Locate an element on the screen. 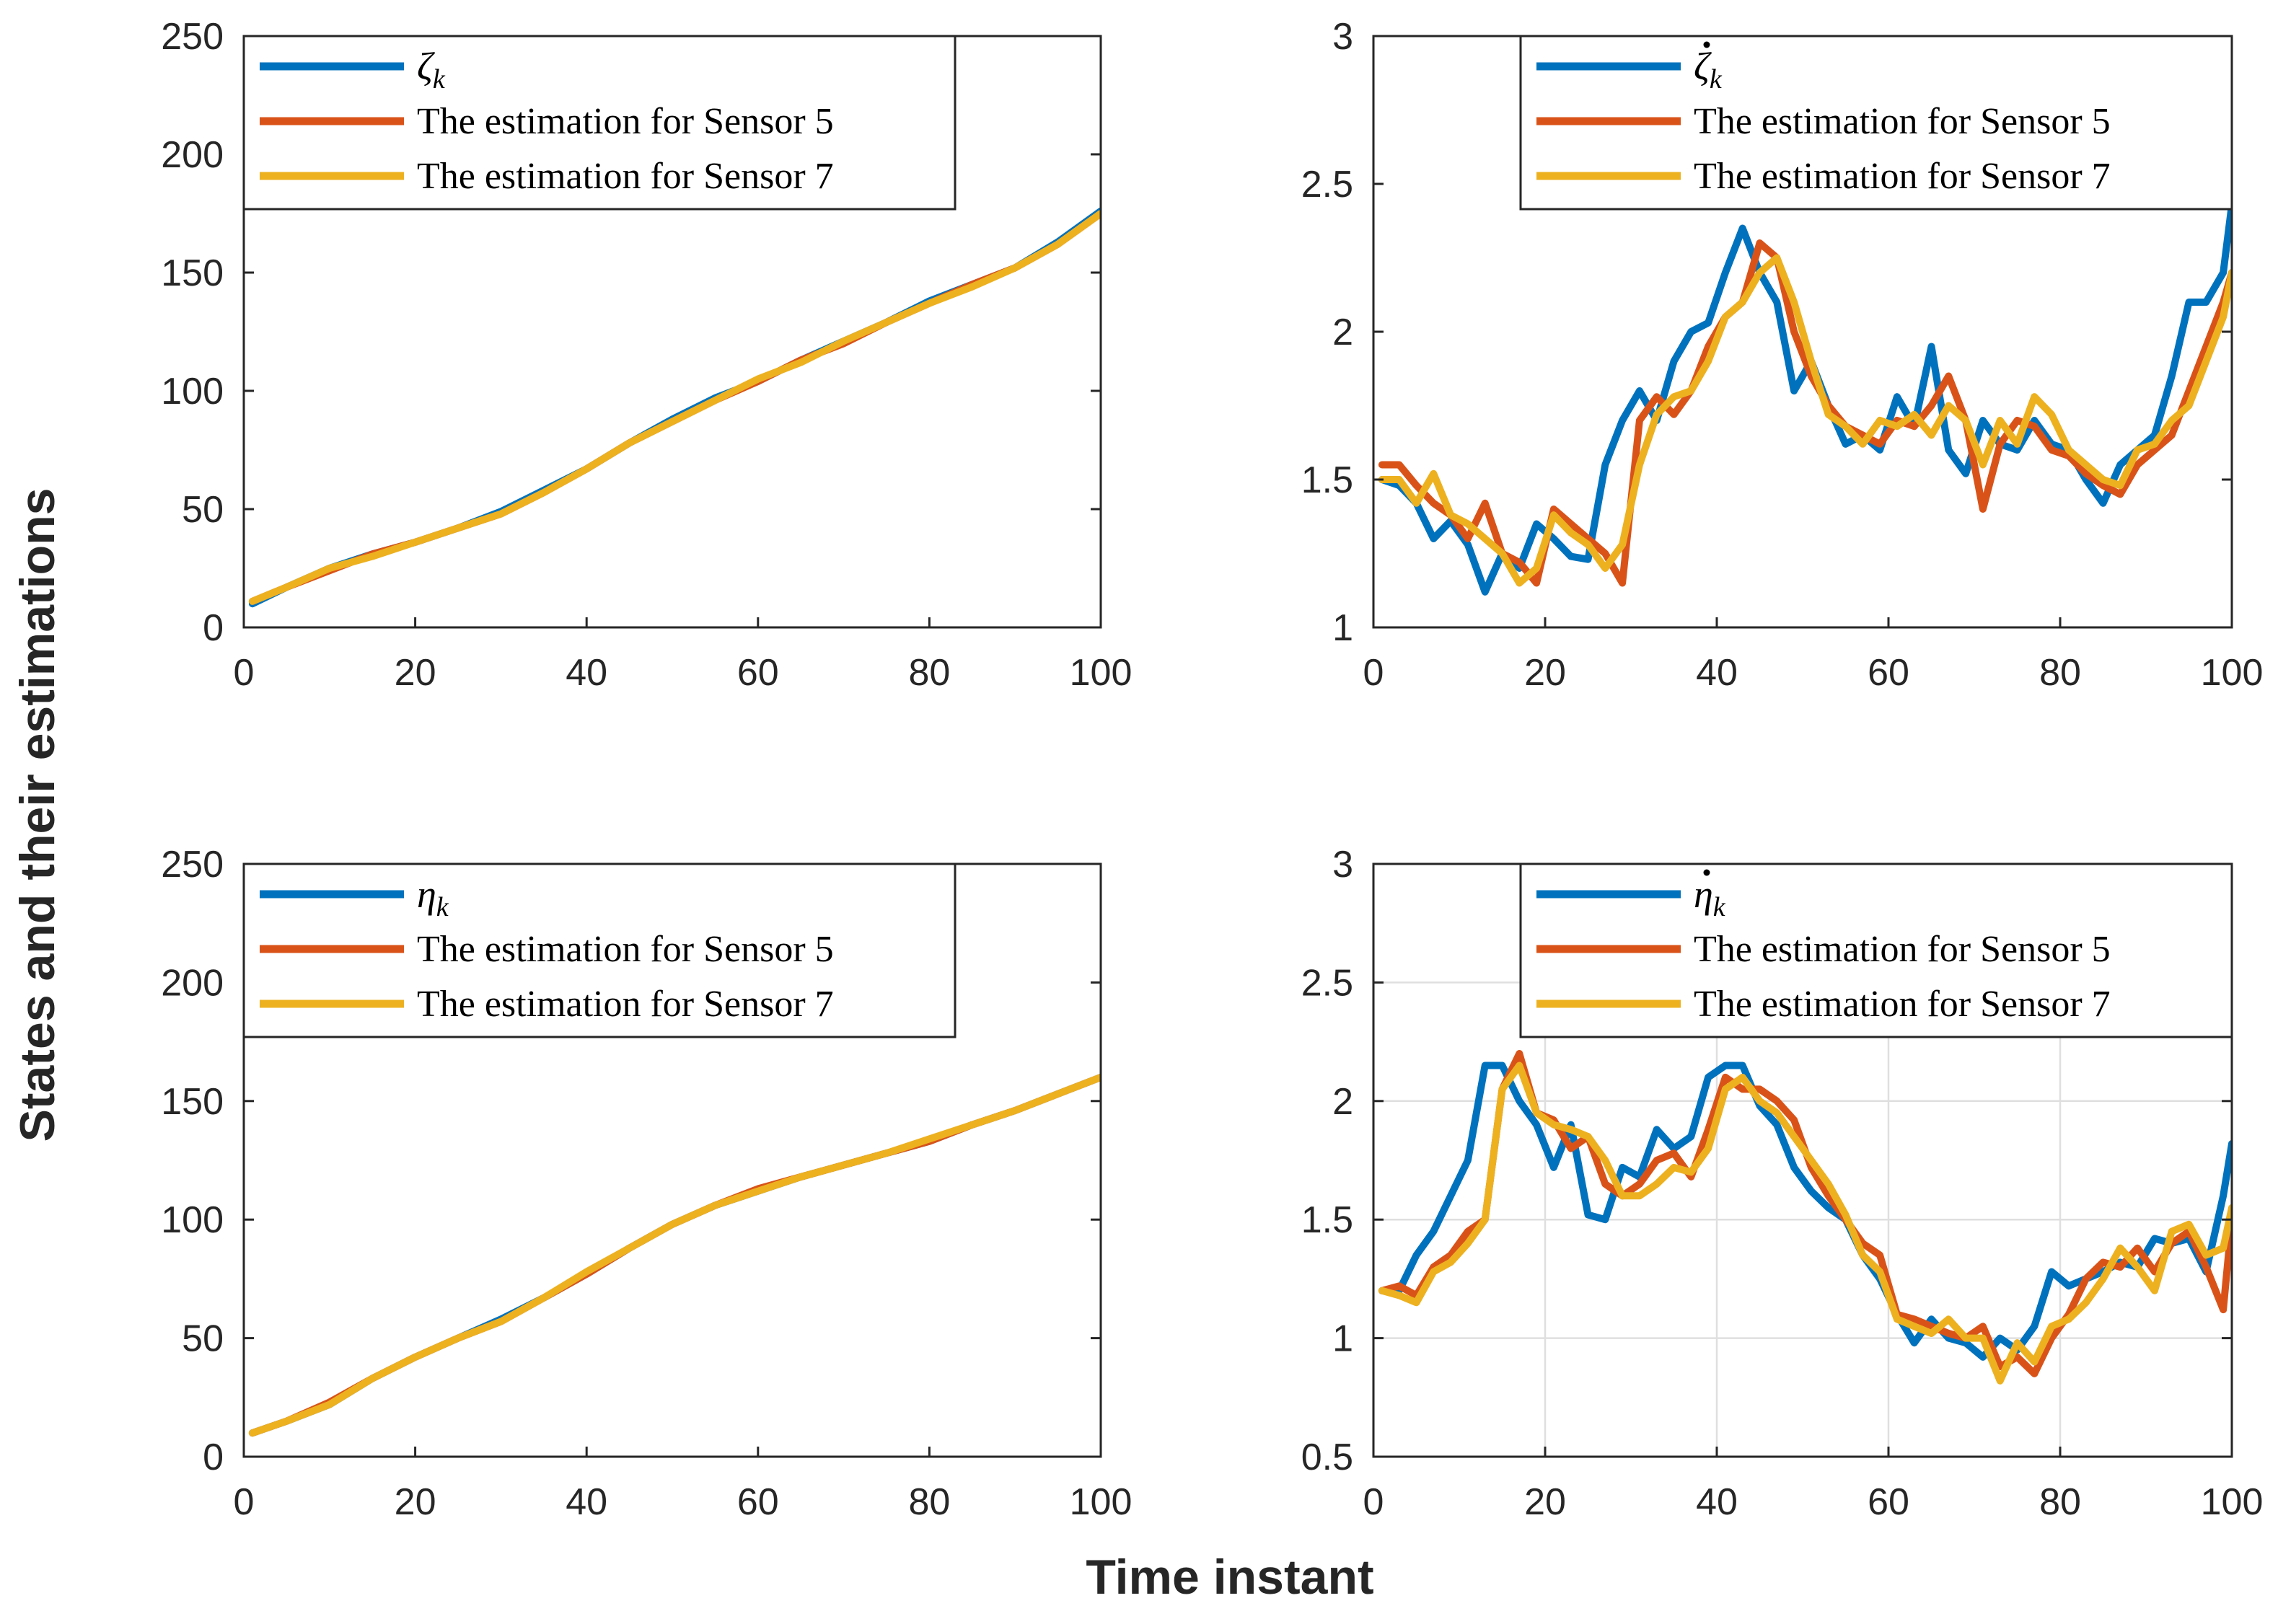 The width and height of the screenshot is (2278, 1624). legend-entry-state: ζk is located at coordinates (1708, 69).